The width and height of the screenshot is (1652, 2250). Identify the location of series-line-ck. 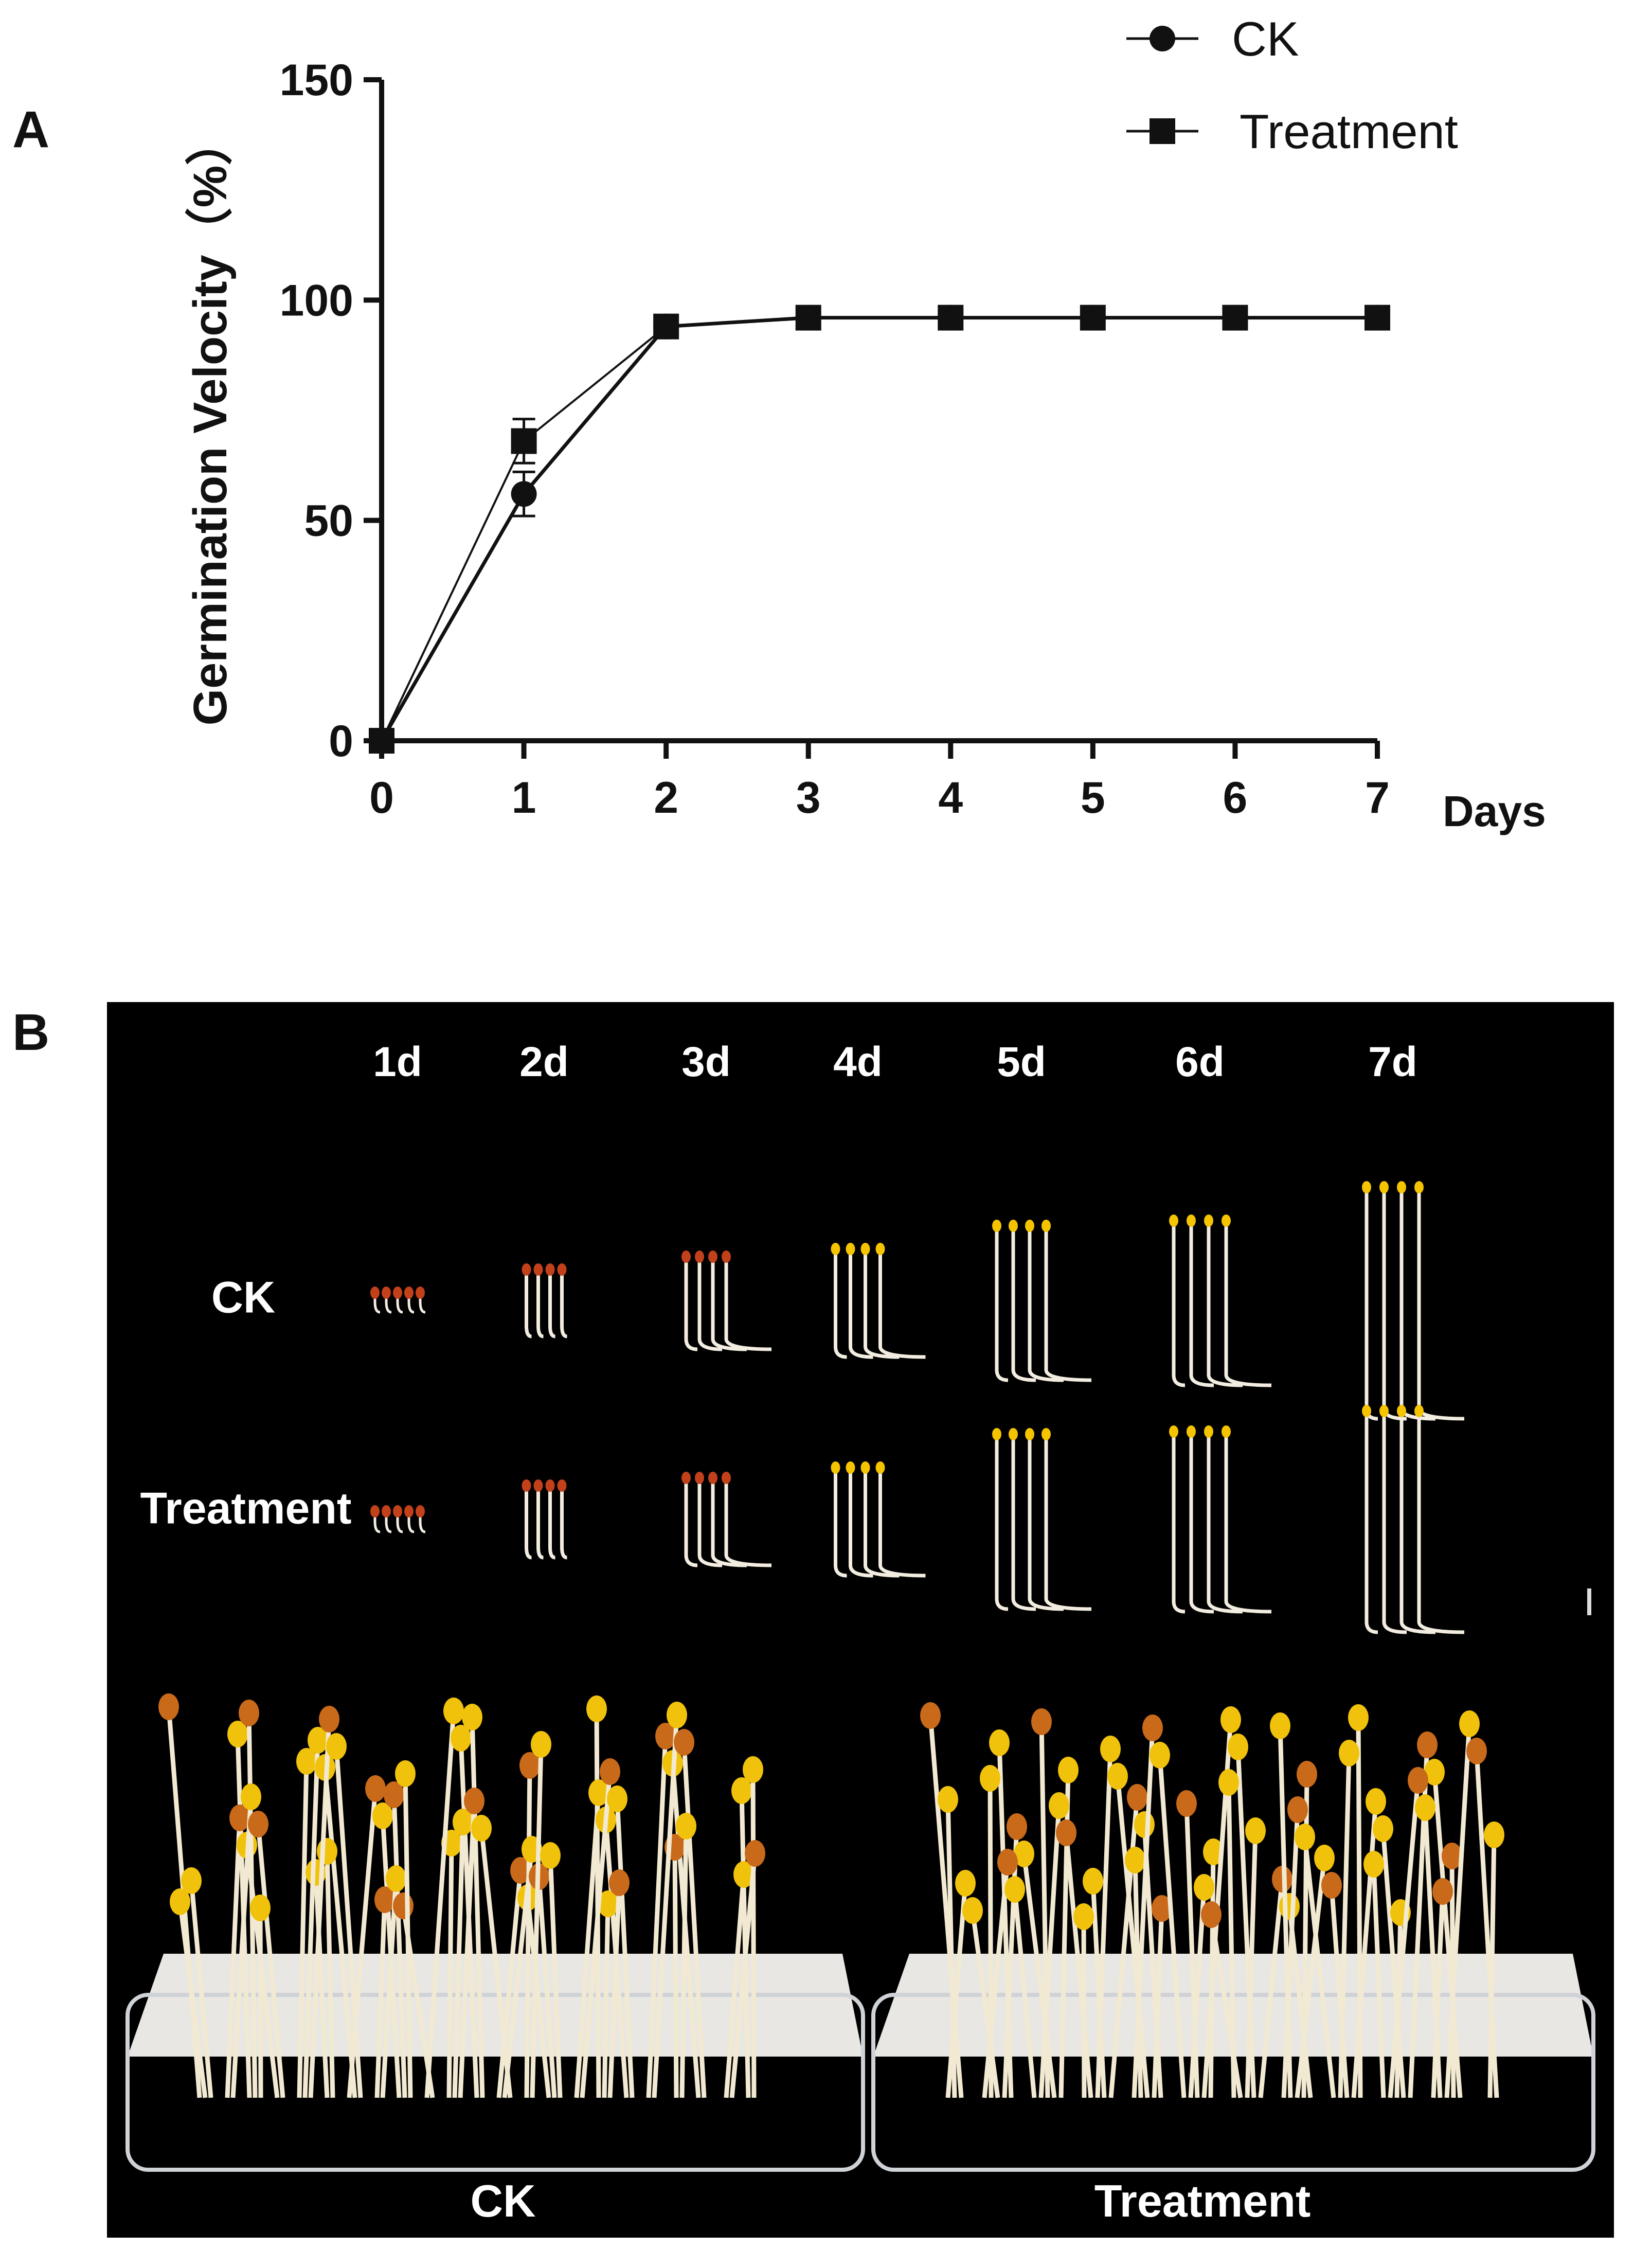
(878, 529).